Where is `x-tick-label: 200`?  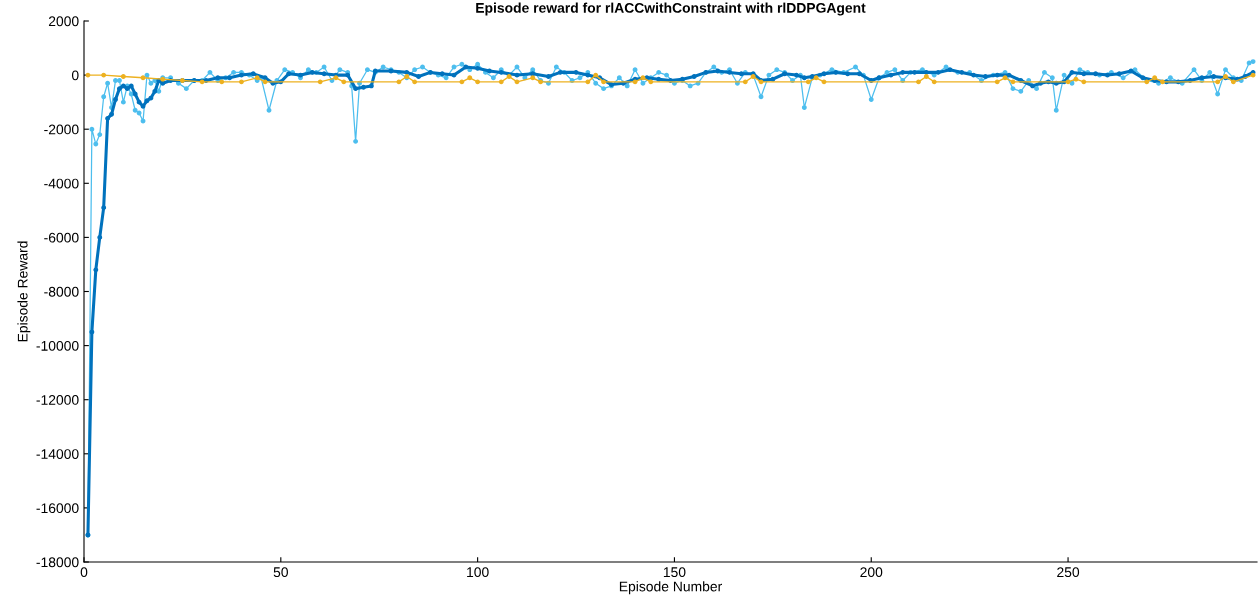
x-tick-label: 200 is located at coordinates (871, 572).